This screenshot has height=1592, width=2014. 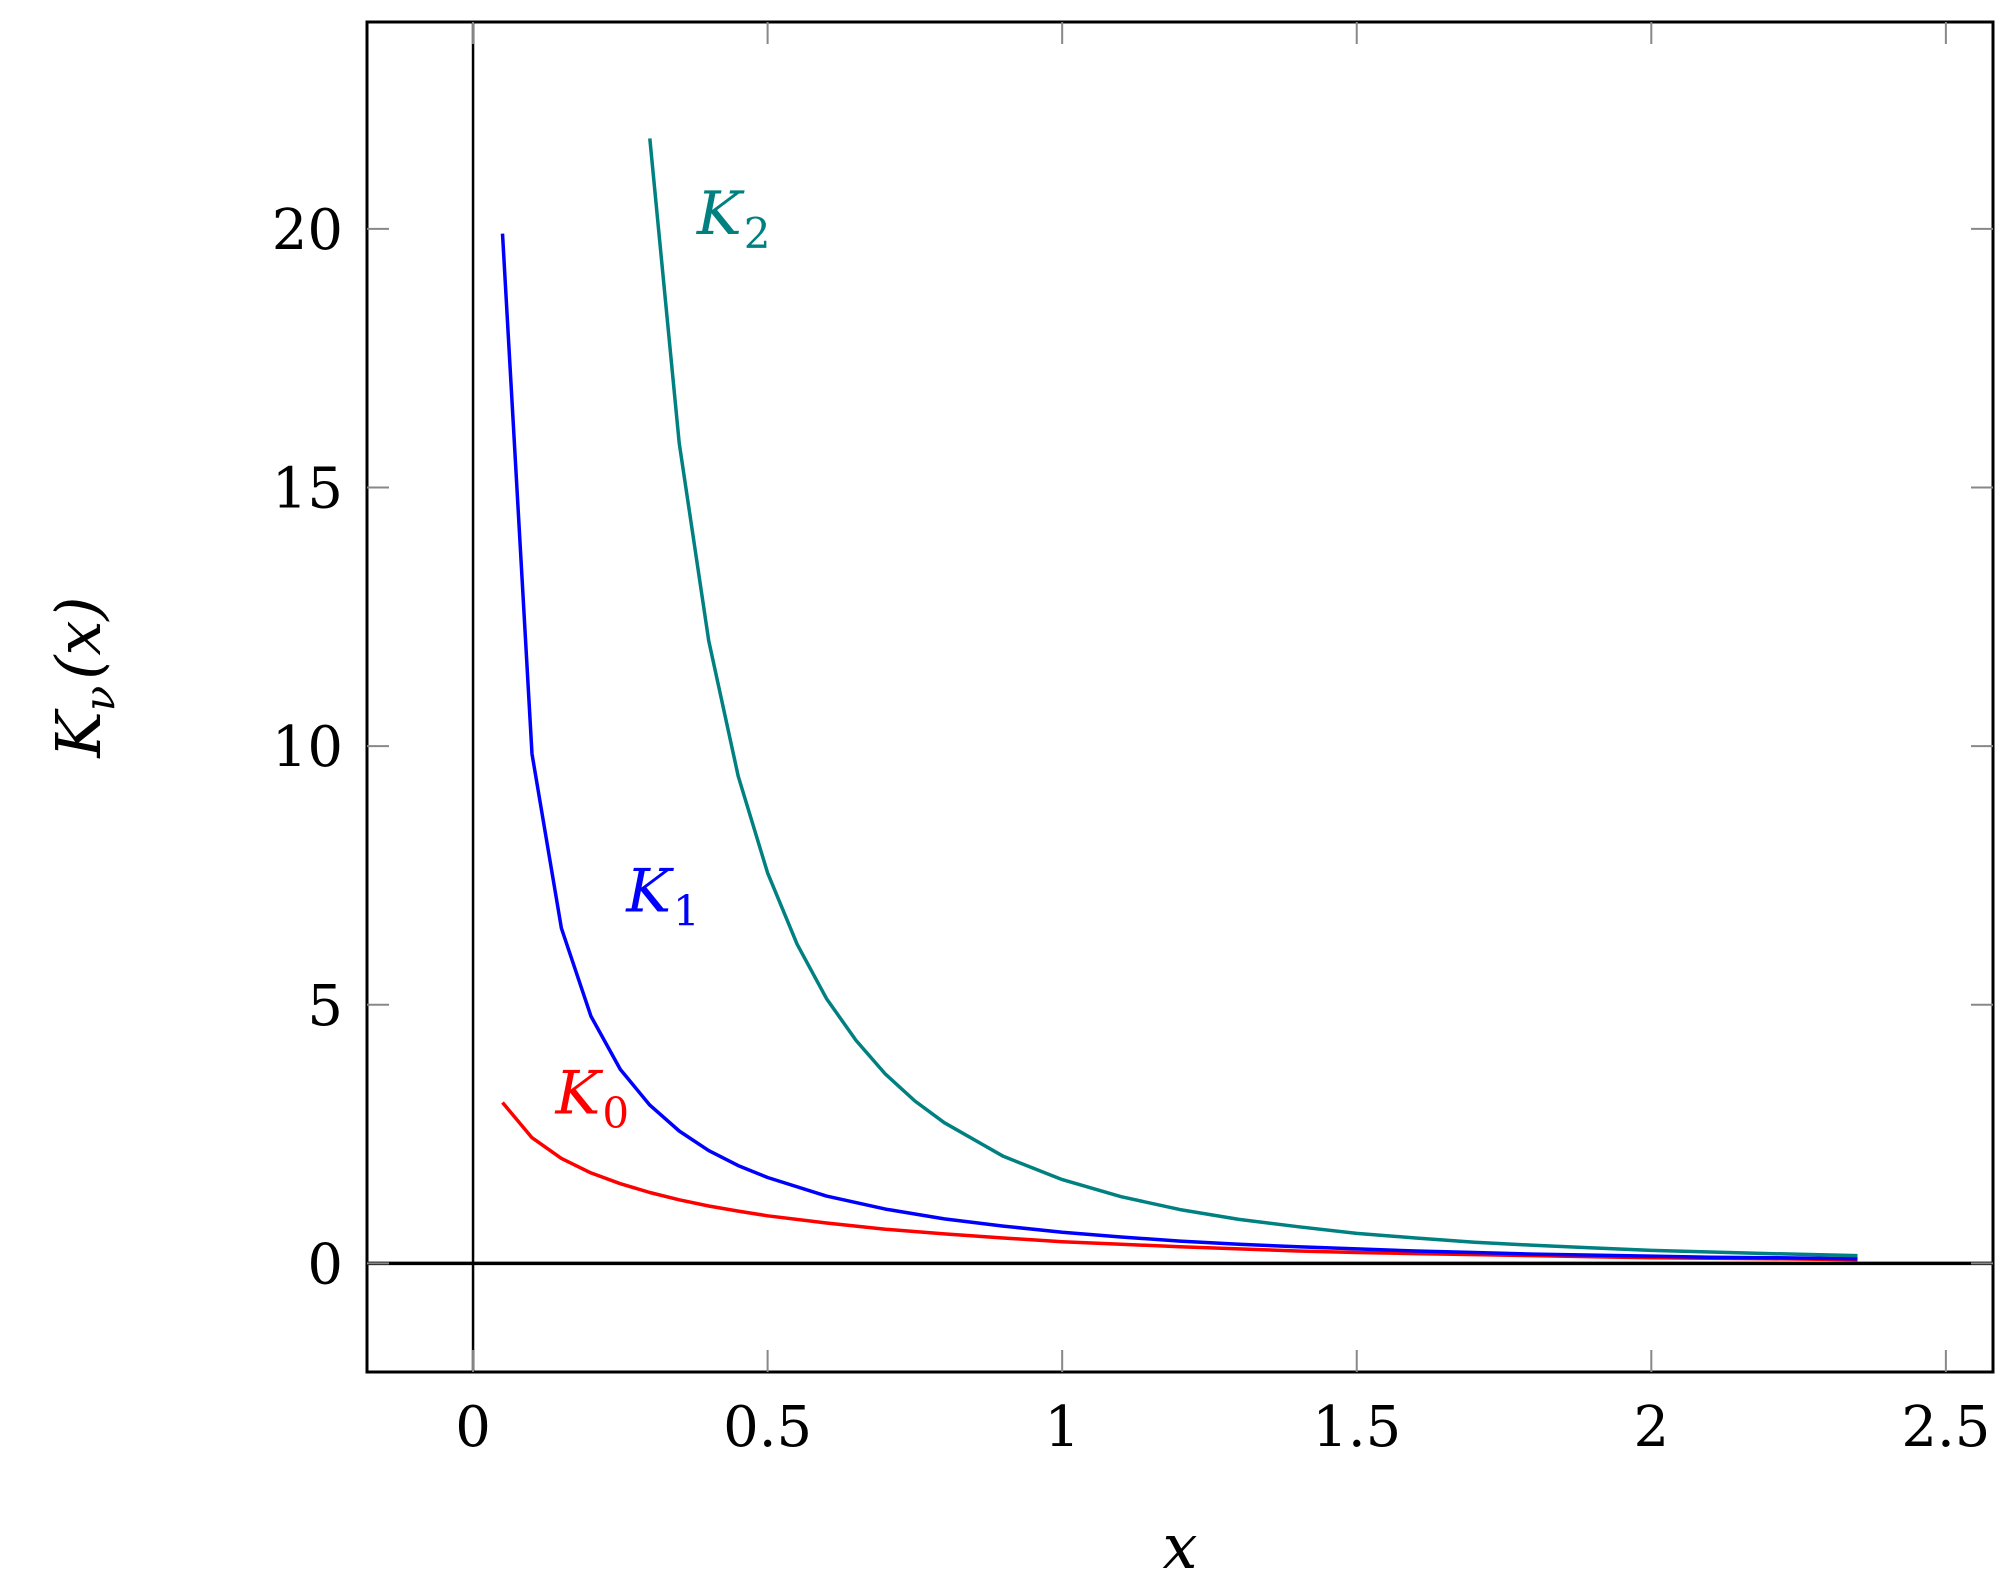 I want to click on y-tick-label: 20, so click(x=307, y=230).